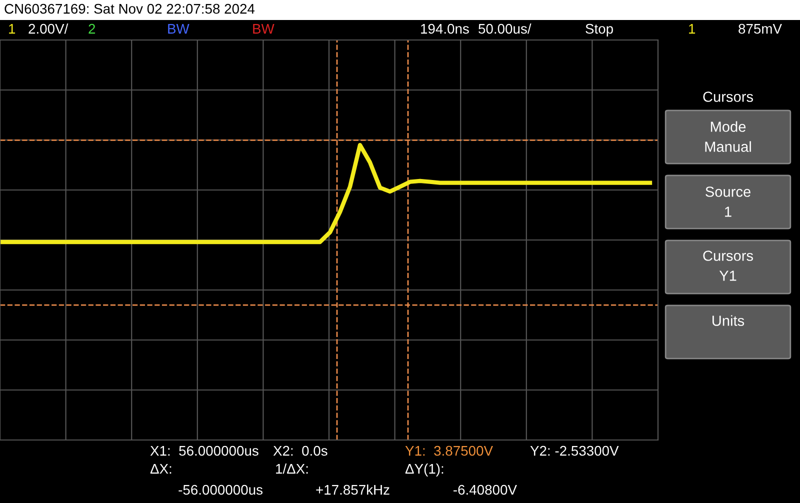 This screenshot has width=800, height=503. What do you see at coordinates (728, 146) in the screenshot?
I see `text: Manual` at bounding box center [728, 146].